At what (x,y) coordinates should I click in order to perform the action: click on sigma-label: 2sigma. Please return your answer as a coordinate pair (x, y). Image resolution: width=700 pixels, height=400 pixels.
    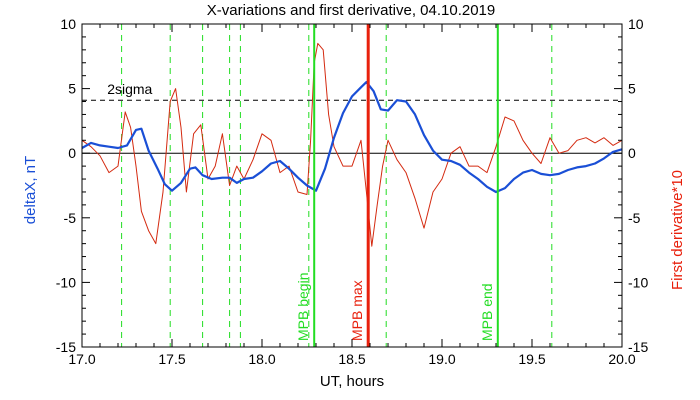
    Looking at the image, I should click on (129, 89).